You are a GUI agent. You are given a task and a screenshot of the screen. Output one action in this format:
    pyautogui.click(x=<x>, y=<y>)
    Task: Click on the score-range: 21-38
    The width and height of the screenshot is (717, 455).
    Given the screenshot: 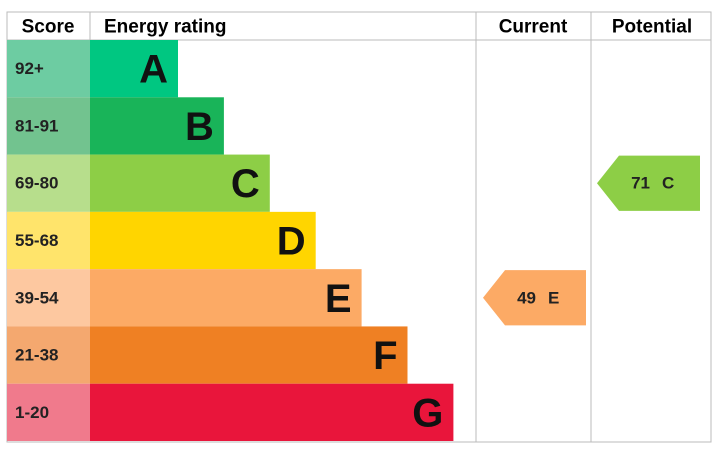 What is the action you would take?
    pyautogui.click(x=36, y=355)
    